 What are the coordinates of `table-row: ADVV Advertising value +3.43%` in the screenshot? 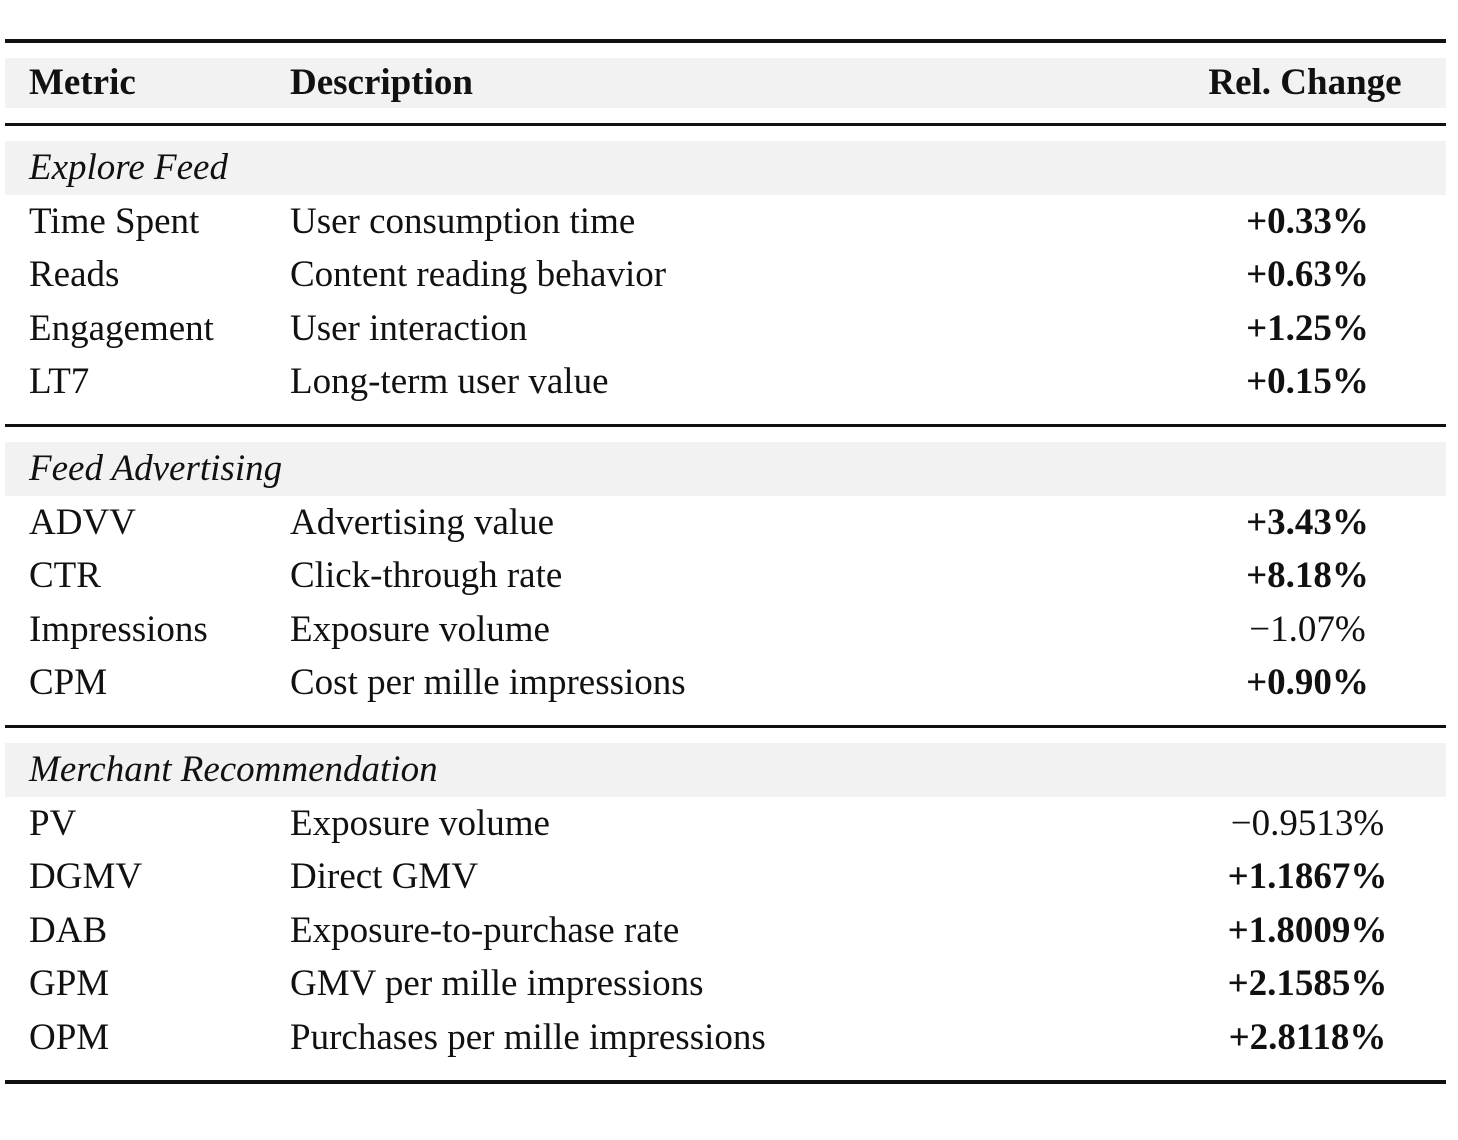 It's located at (725, 523).